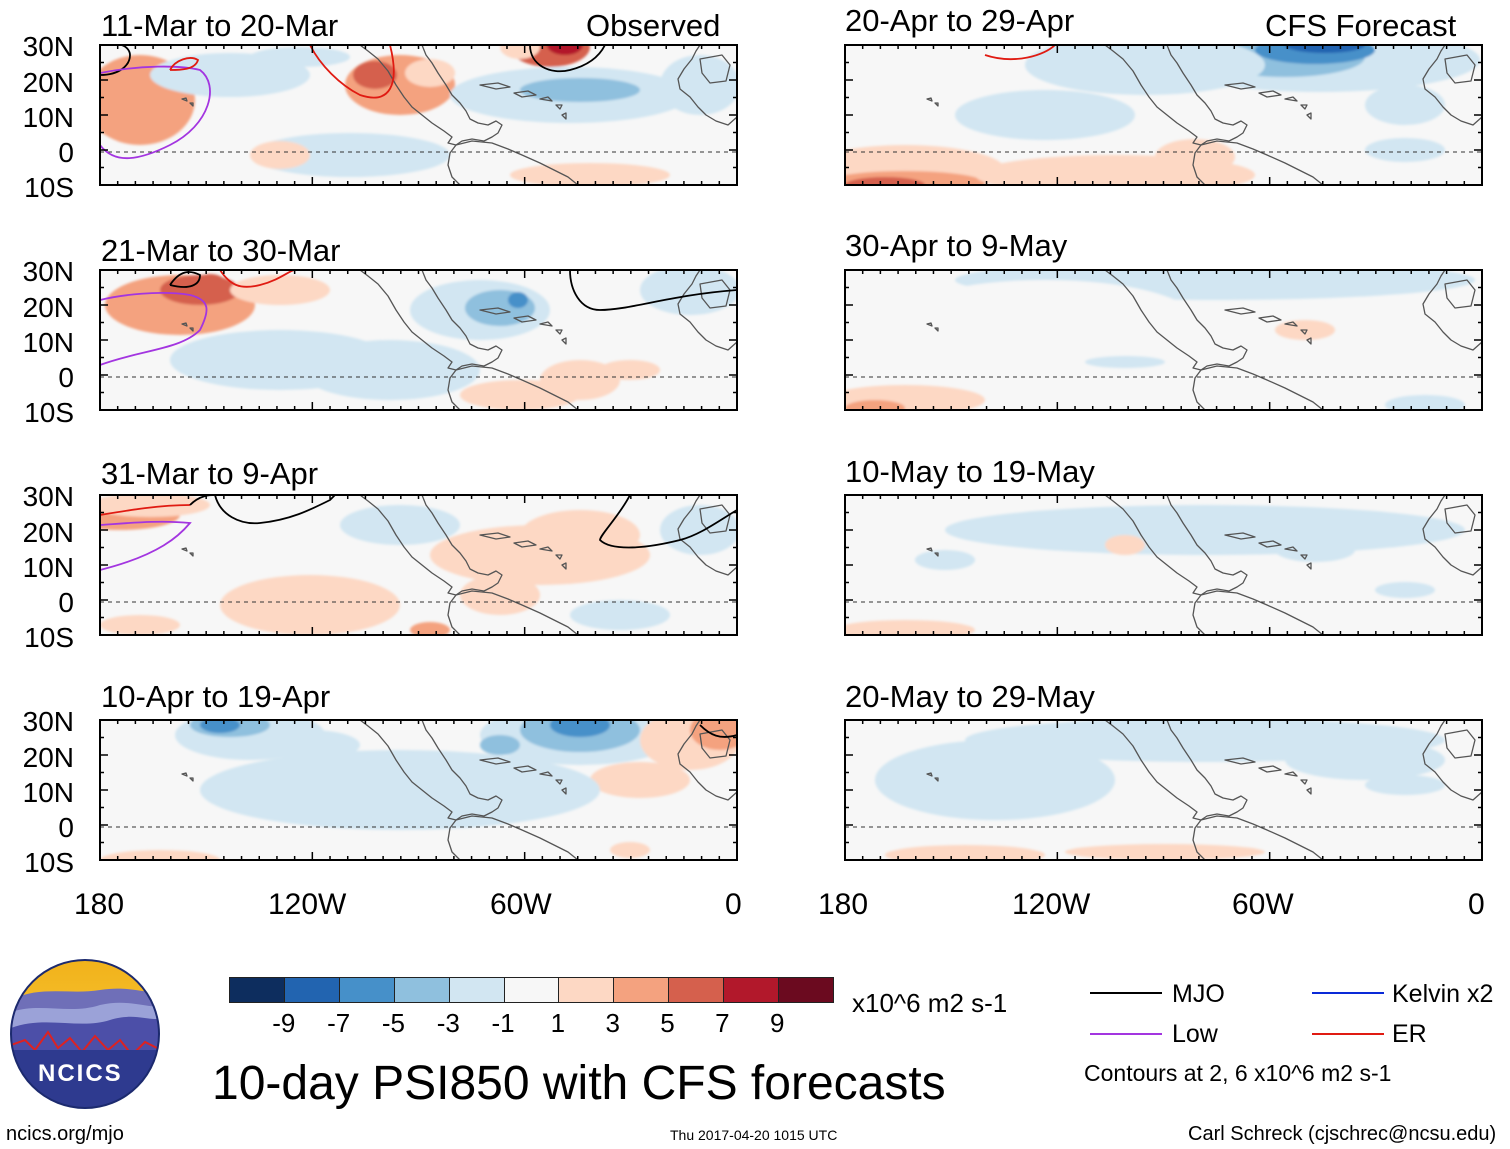 This screenshot has width=1510, height=1149. Describe the element at coordinates (1348, 993) in the screenshot. I see `legend-line-kelvin` at that location.